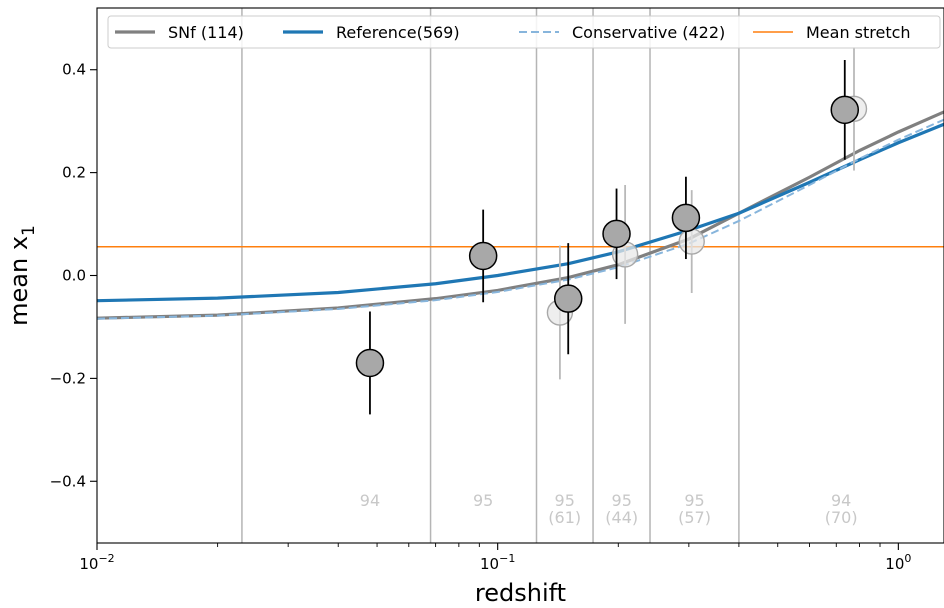 Image resolution: width=944 pixels, height=608 pixels. Describe the element at coordinates (694, 517) in the screenshot. I see `bin-subcount-label: (57)` at that location.